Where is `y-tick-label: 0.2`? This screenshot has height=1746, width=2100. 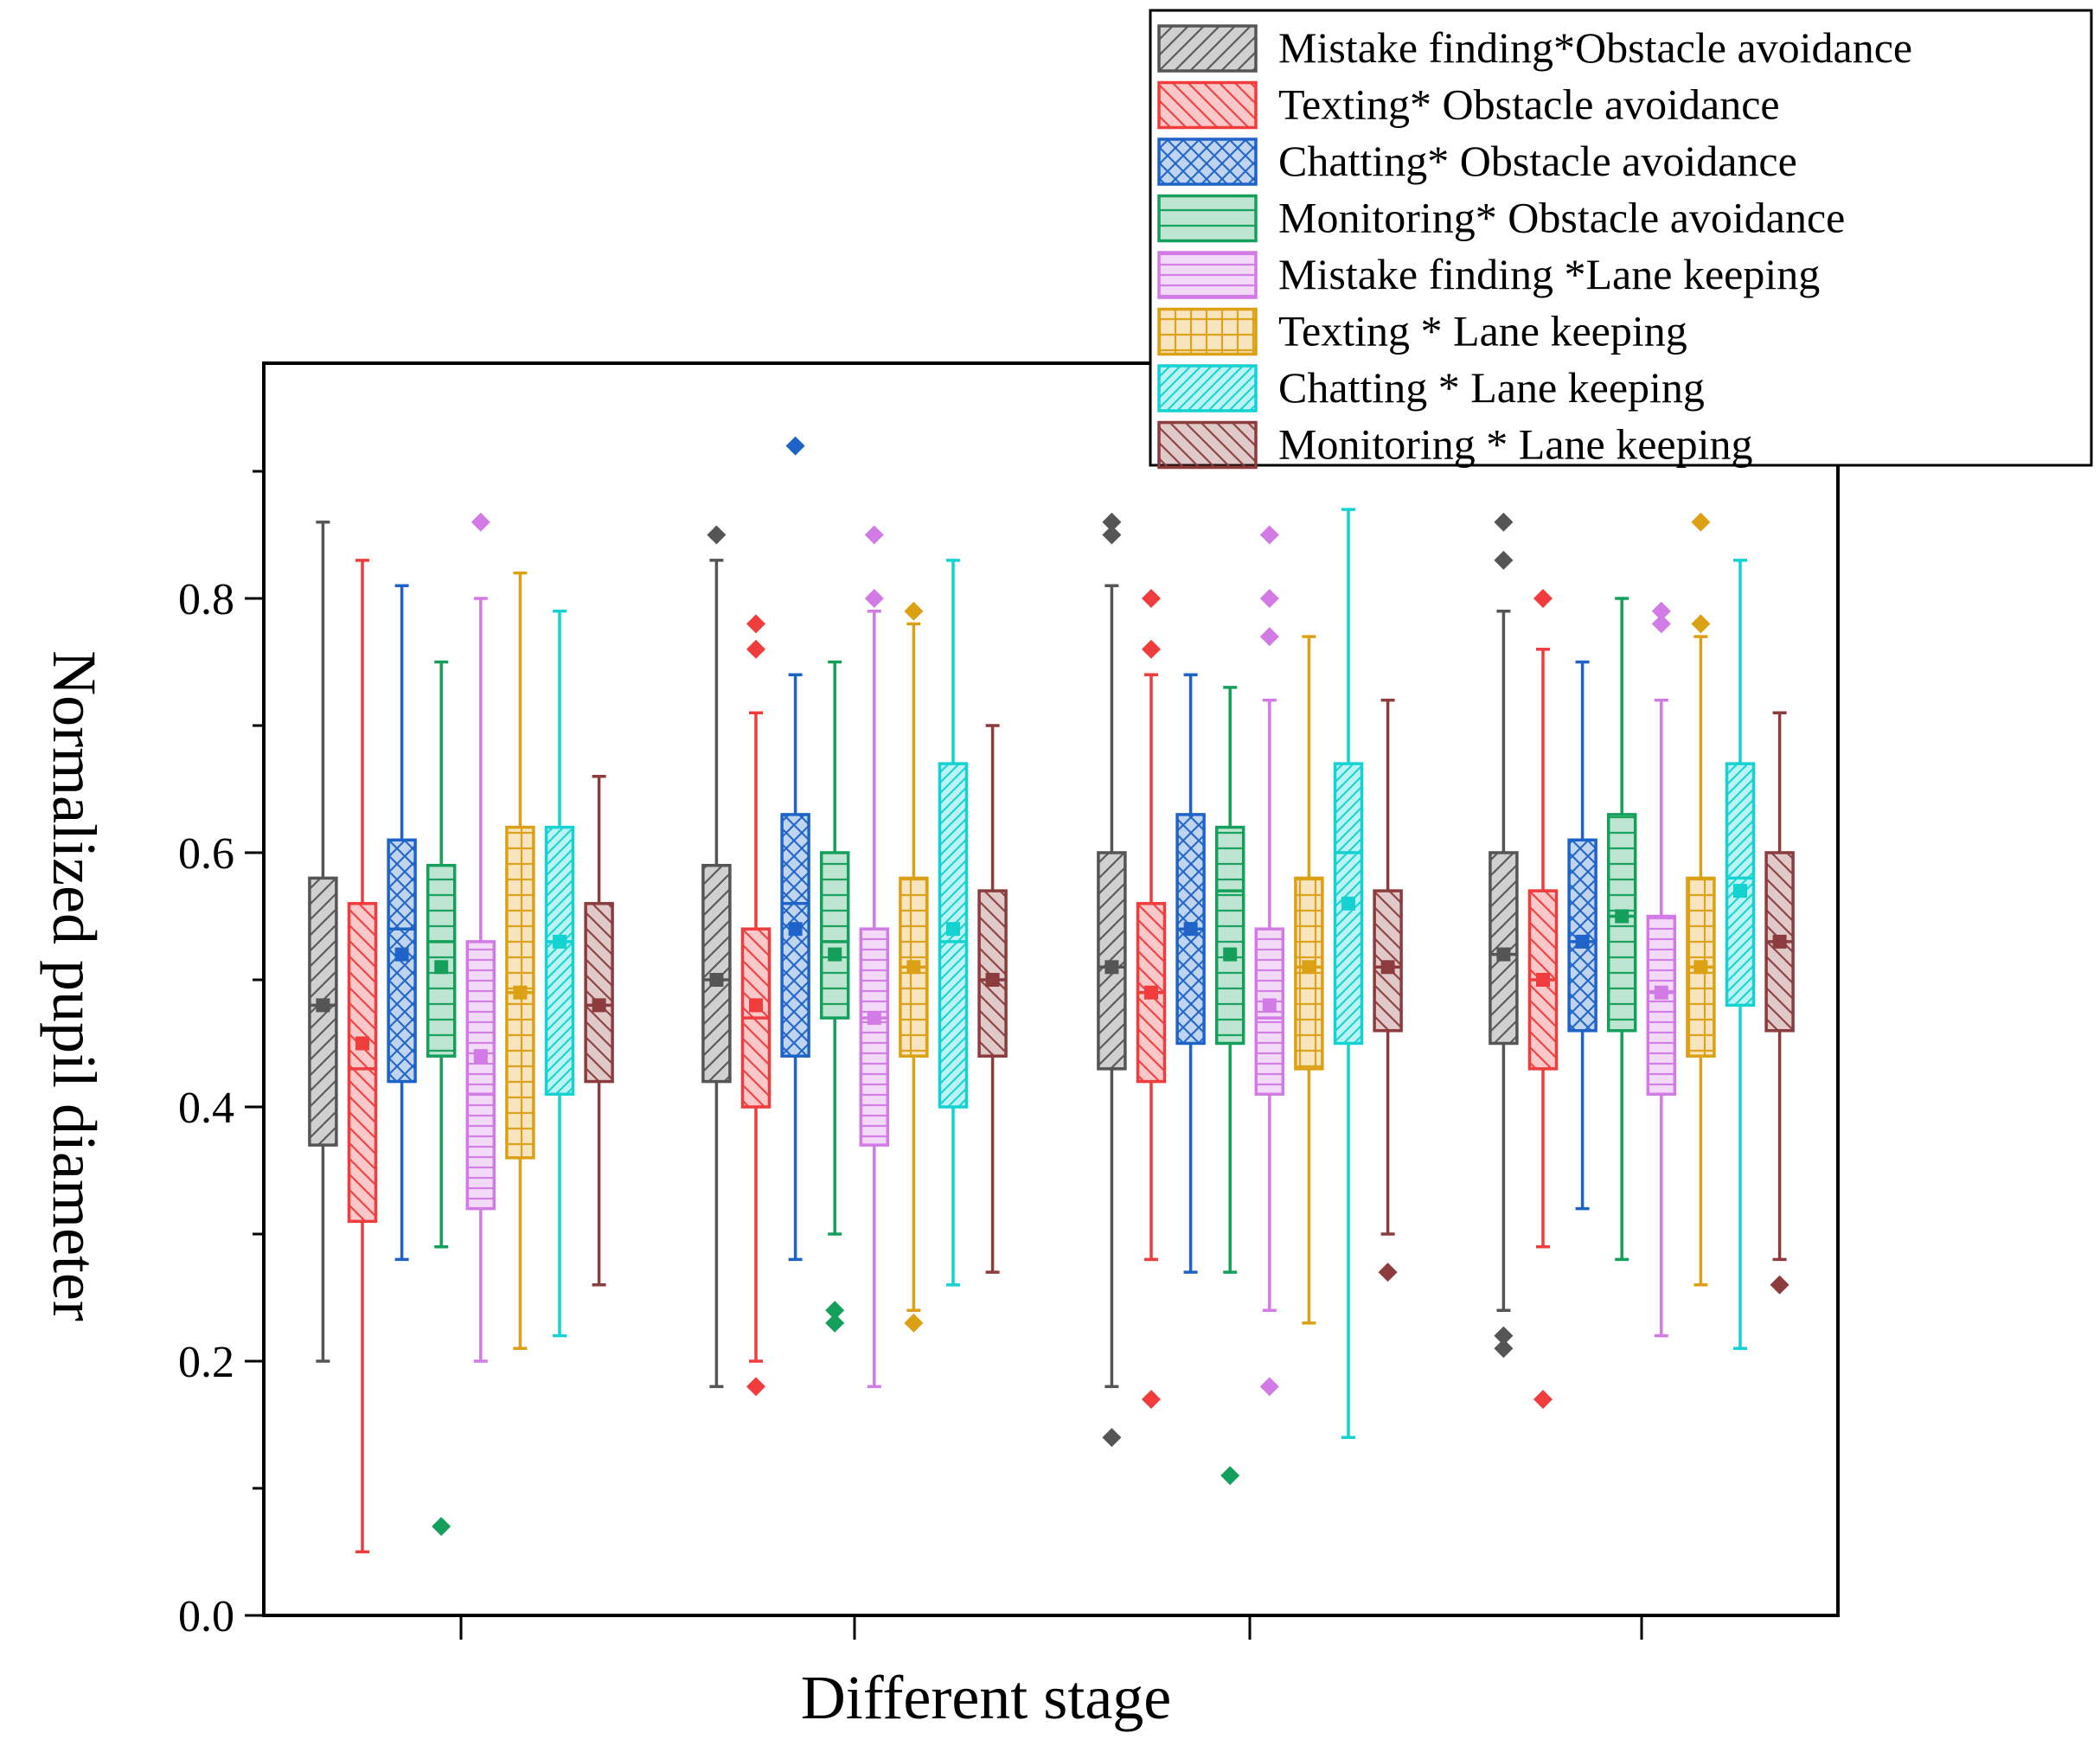 y-tick-label: 0.2 is located at coordinates (206, 1363).